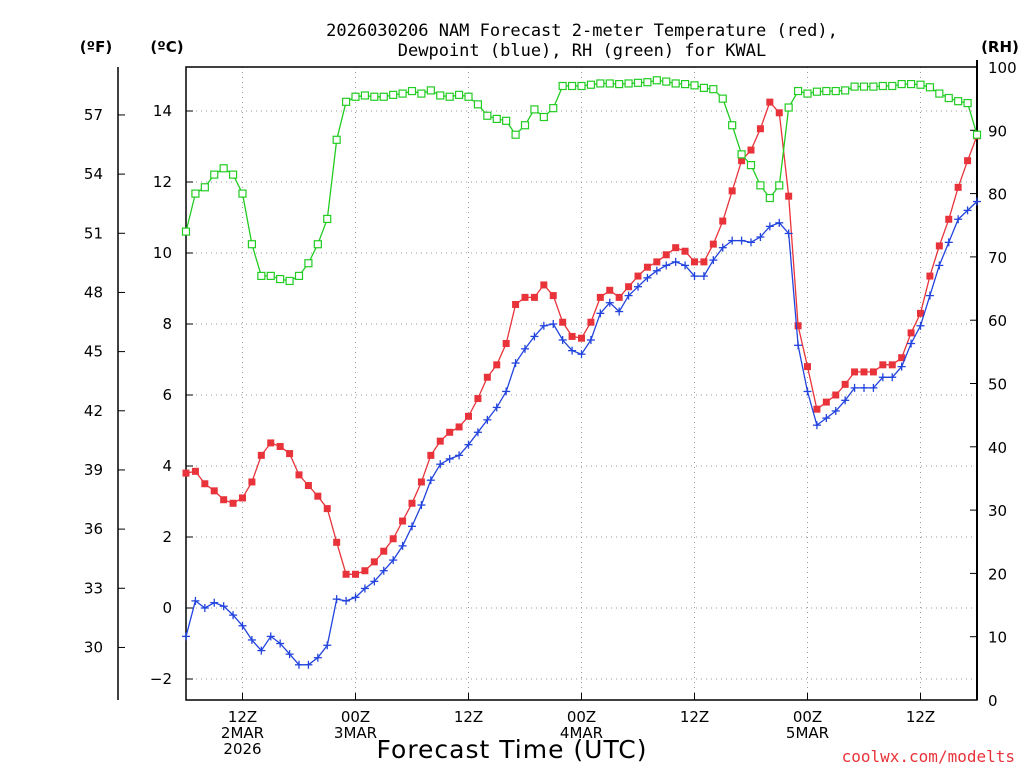 Image resolution: width=1024 pixels, height=768 pixels. What do you see at coordinates (93, 529) in the screenshot?
I see `fahrenheit-tick-label: 36` at bounding box center [93, 529].